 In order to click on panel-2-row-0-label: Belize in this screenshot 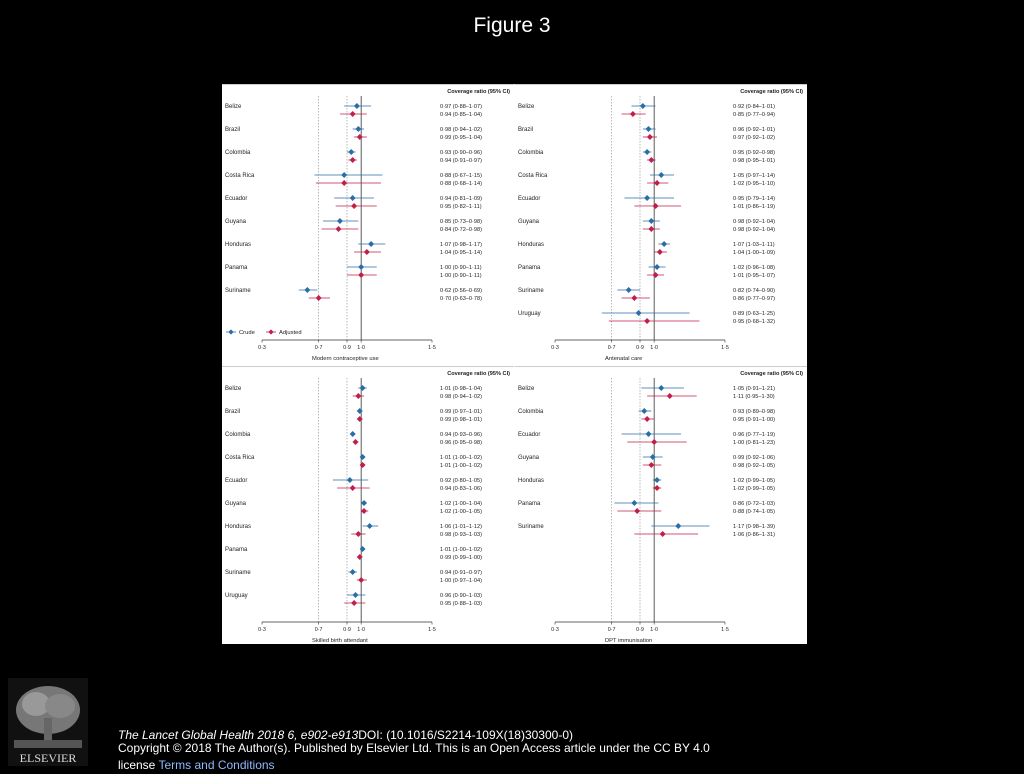, I will do `click(233, 389)`.